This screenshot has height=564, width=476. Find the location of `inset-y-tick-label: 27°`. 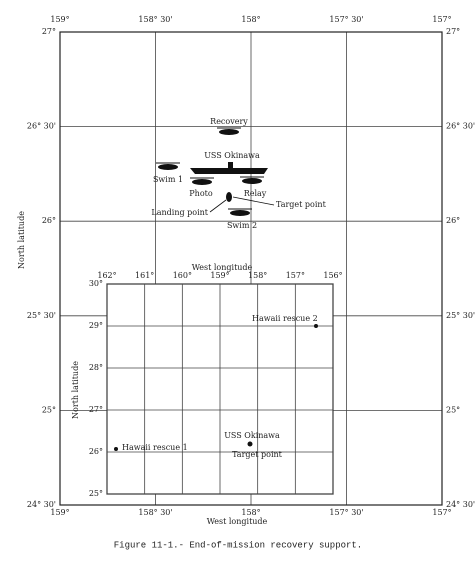

inset-y-tick-label: 27° is located at coordinates (96, 409).